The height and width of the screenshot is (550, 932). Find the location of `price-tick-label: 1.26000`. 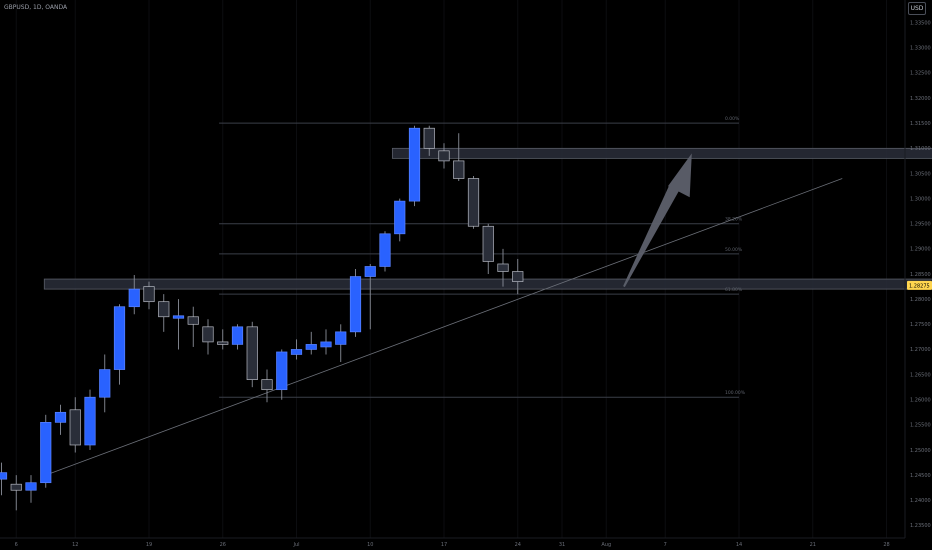

price-tick-label: 1.26000 is located at coordinates (920, 401).